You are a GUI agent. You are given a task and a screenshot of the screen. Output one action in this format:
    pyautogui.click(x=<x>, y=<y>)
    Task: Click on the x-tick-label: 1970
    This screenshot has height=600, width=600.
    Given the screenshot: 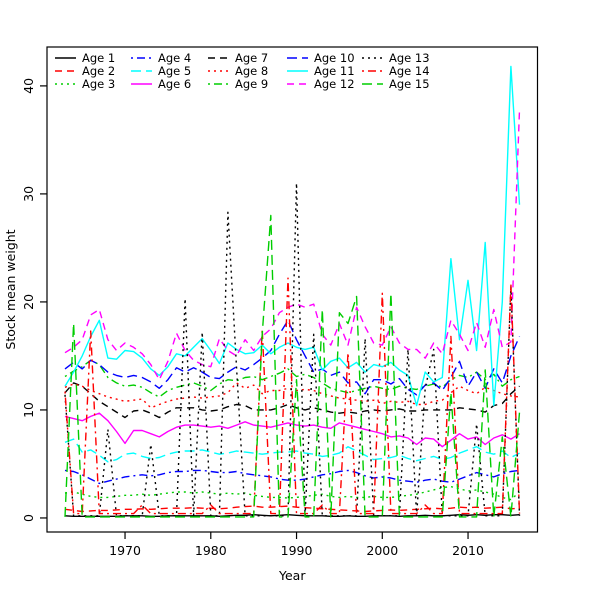 What is the action you would take?
    pyautogui.click(x=125, y=550)
    